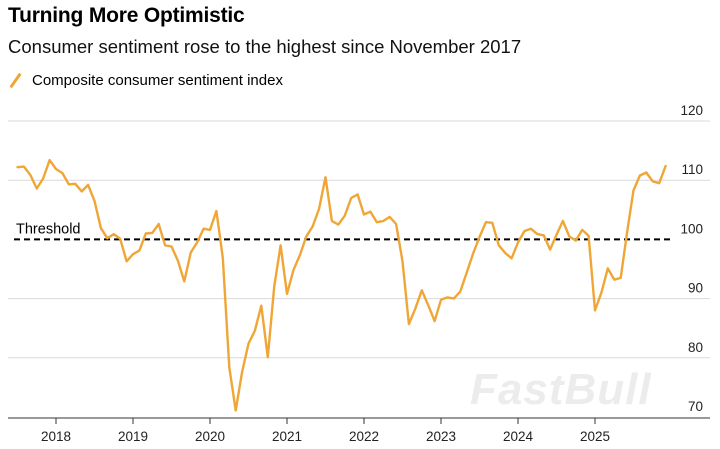  Describe the element at coordinates (561, 389) in the screenshot. I see `watermark: FastBull` at that location.